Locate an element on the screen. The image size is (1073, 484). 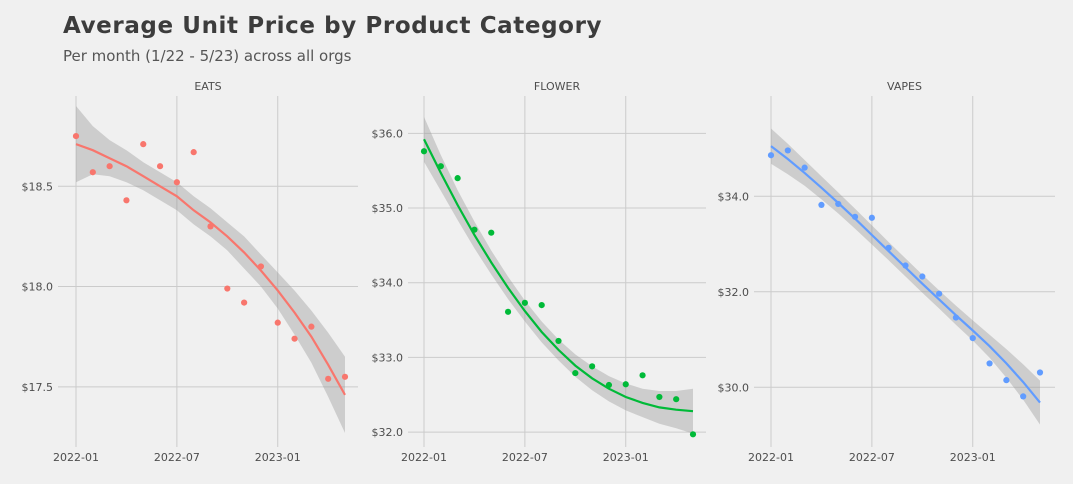
y-tick-label: $35.0 is located at coordinates (388, 208).